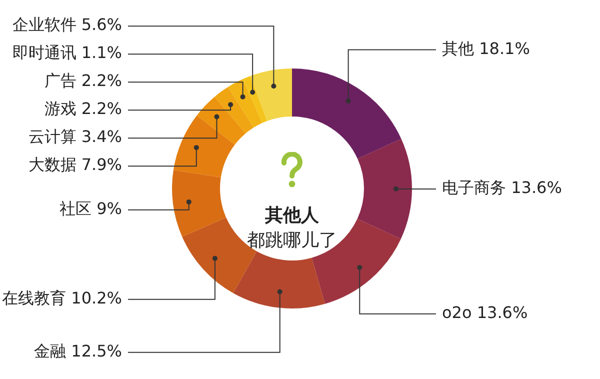 This screenshot has width=600, height=379. Describe the element at coordinates (502, 188) in the screenshot. I see `slice-label: 电子商务 13.6%` at that location.